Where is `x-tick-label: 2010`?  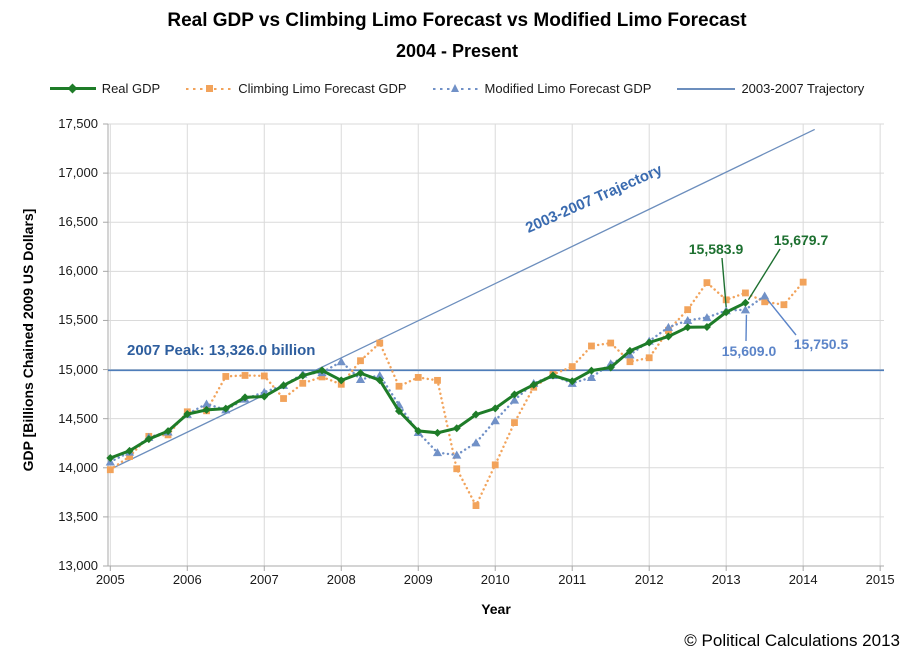
x-tick-label: 2010 is located at coordinates (495, 579).